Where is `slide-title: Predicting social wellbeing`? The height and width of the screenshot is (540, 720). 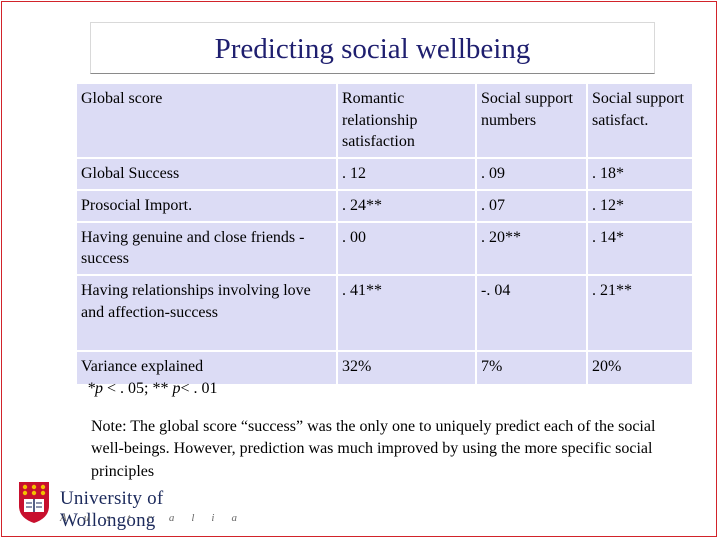 slide-title: Predicting social wellbeing is located at coordinates (372, 49).